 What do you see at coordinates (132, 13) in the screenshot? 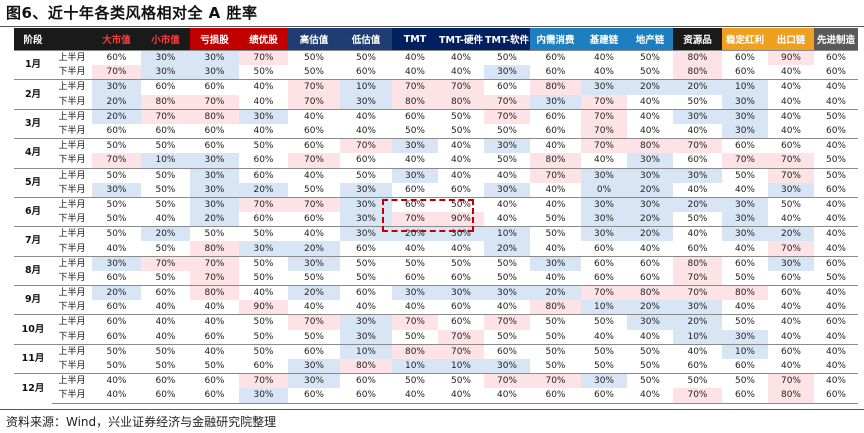
I see `figure-title: 图6、近十年各类风格相对全 A 胜率` at bounding box center [132, 13].